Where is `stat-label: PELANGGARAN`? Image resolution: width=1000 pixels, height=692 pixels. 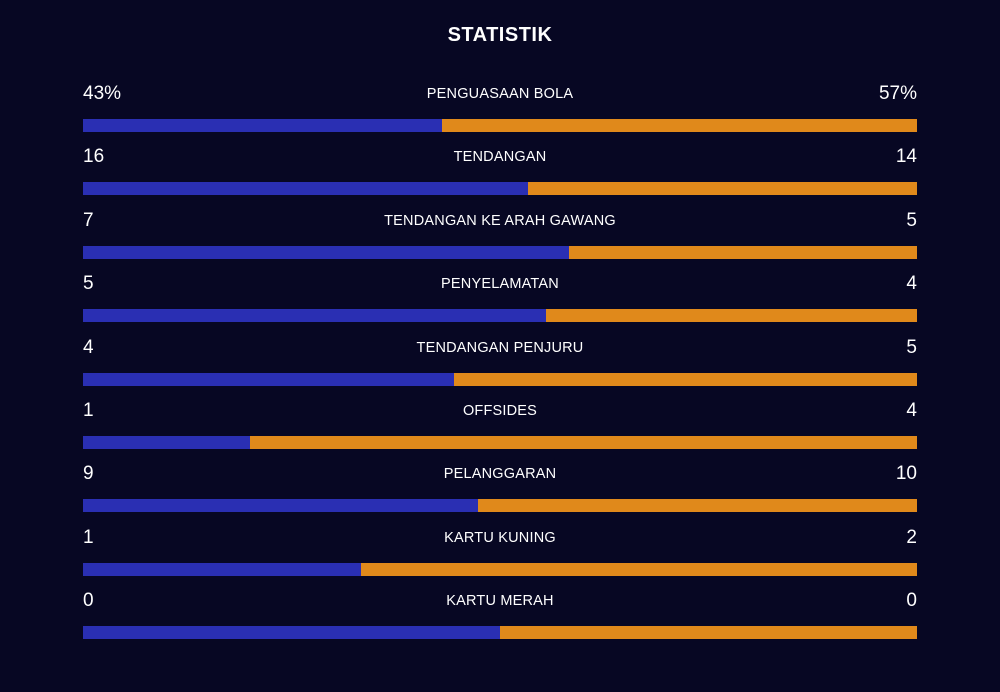
stat-label: PELANGGARAN is located at coordinates (500, 474).